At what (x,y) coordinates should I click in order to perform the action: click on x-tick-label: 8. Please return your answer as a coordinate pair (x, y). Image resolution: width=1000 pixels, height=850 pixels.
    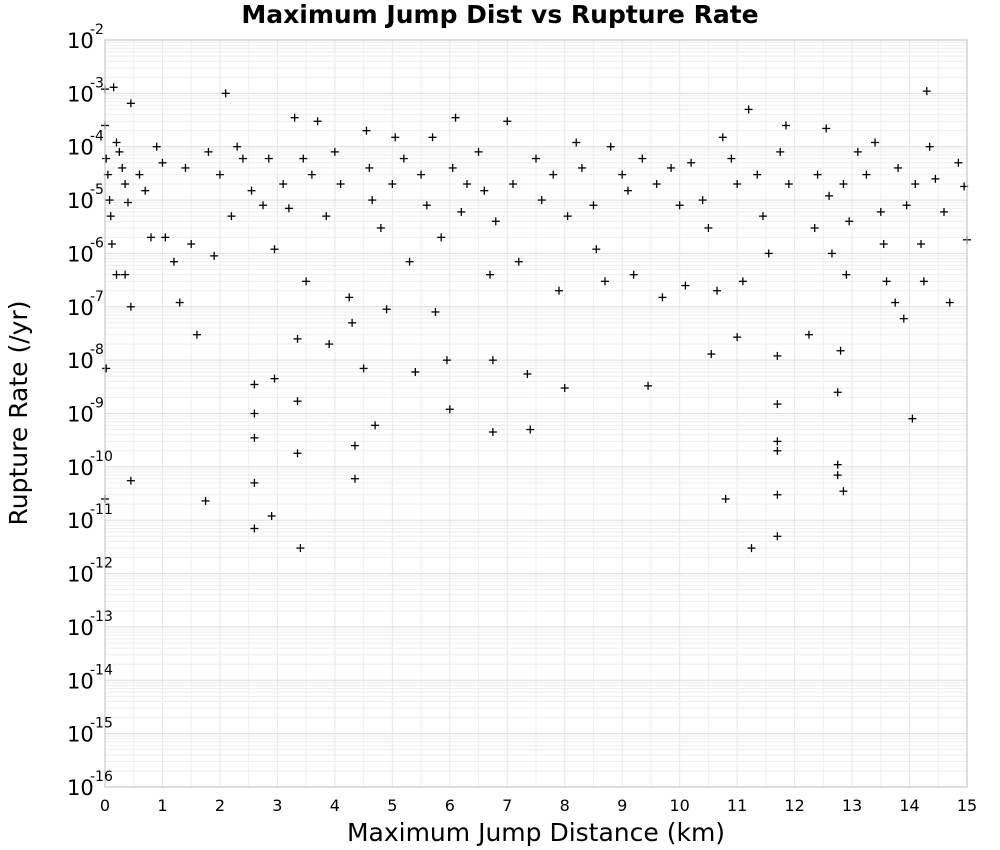
    Looking at the image, I should click on (565, 805).